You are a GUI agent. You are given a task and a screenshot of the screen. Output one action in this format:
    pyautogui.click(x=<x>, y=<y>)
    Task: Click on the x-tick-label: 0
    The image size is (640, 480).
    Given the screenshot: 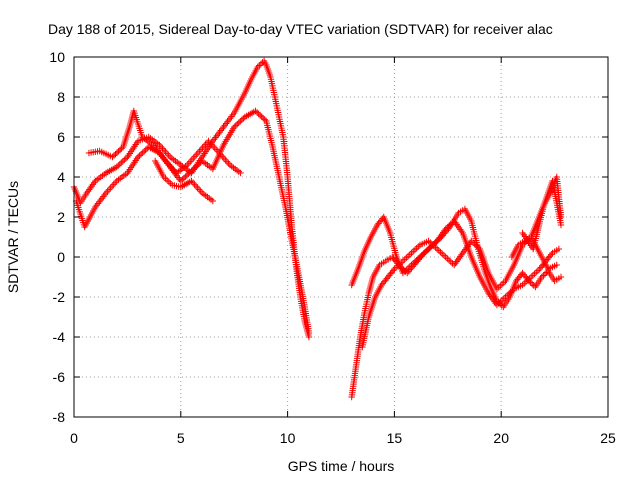 What is the action you would take?
    pyautogui.click(x=74, y=438)
    